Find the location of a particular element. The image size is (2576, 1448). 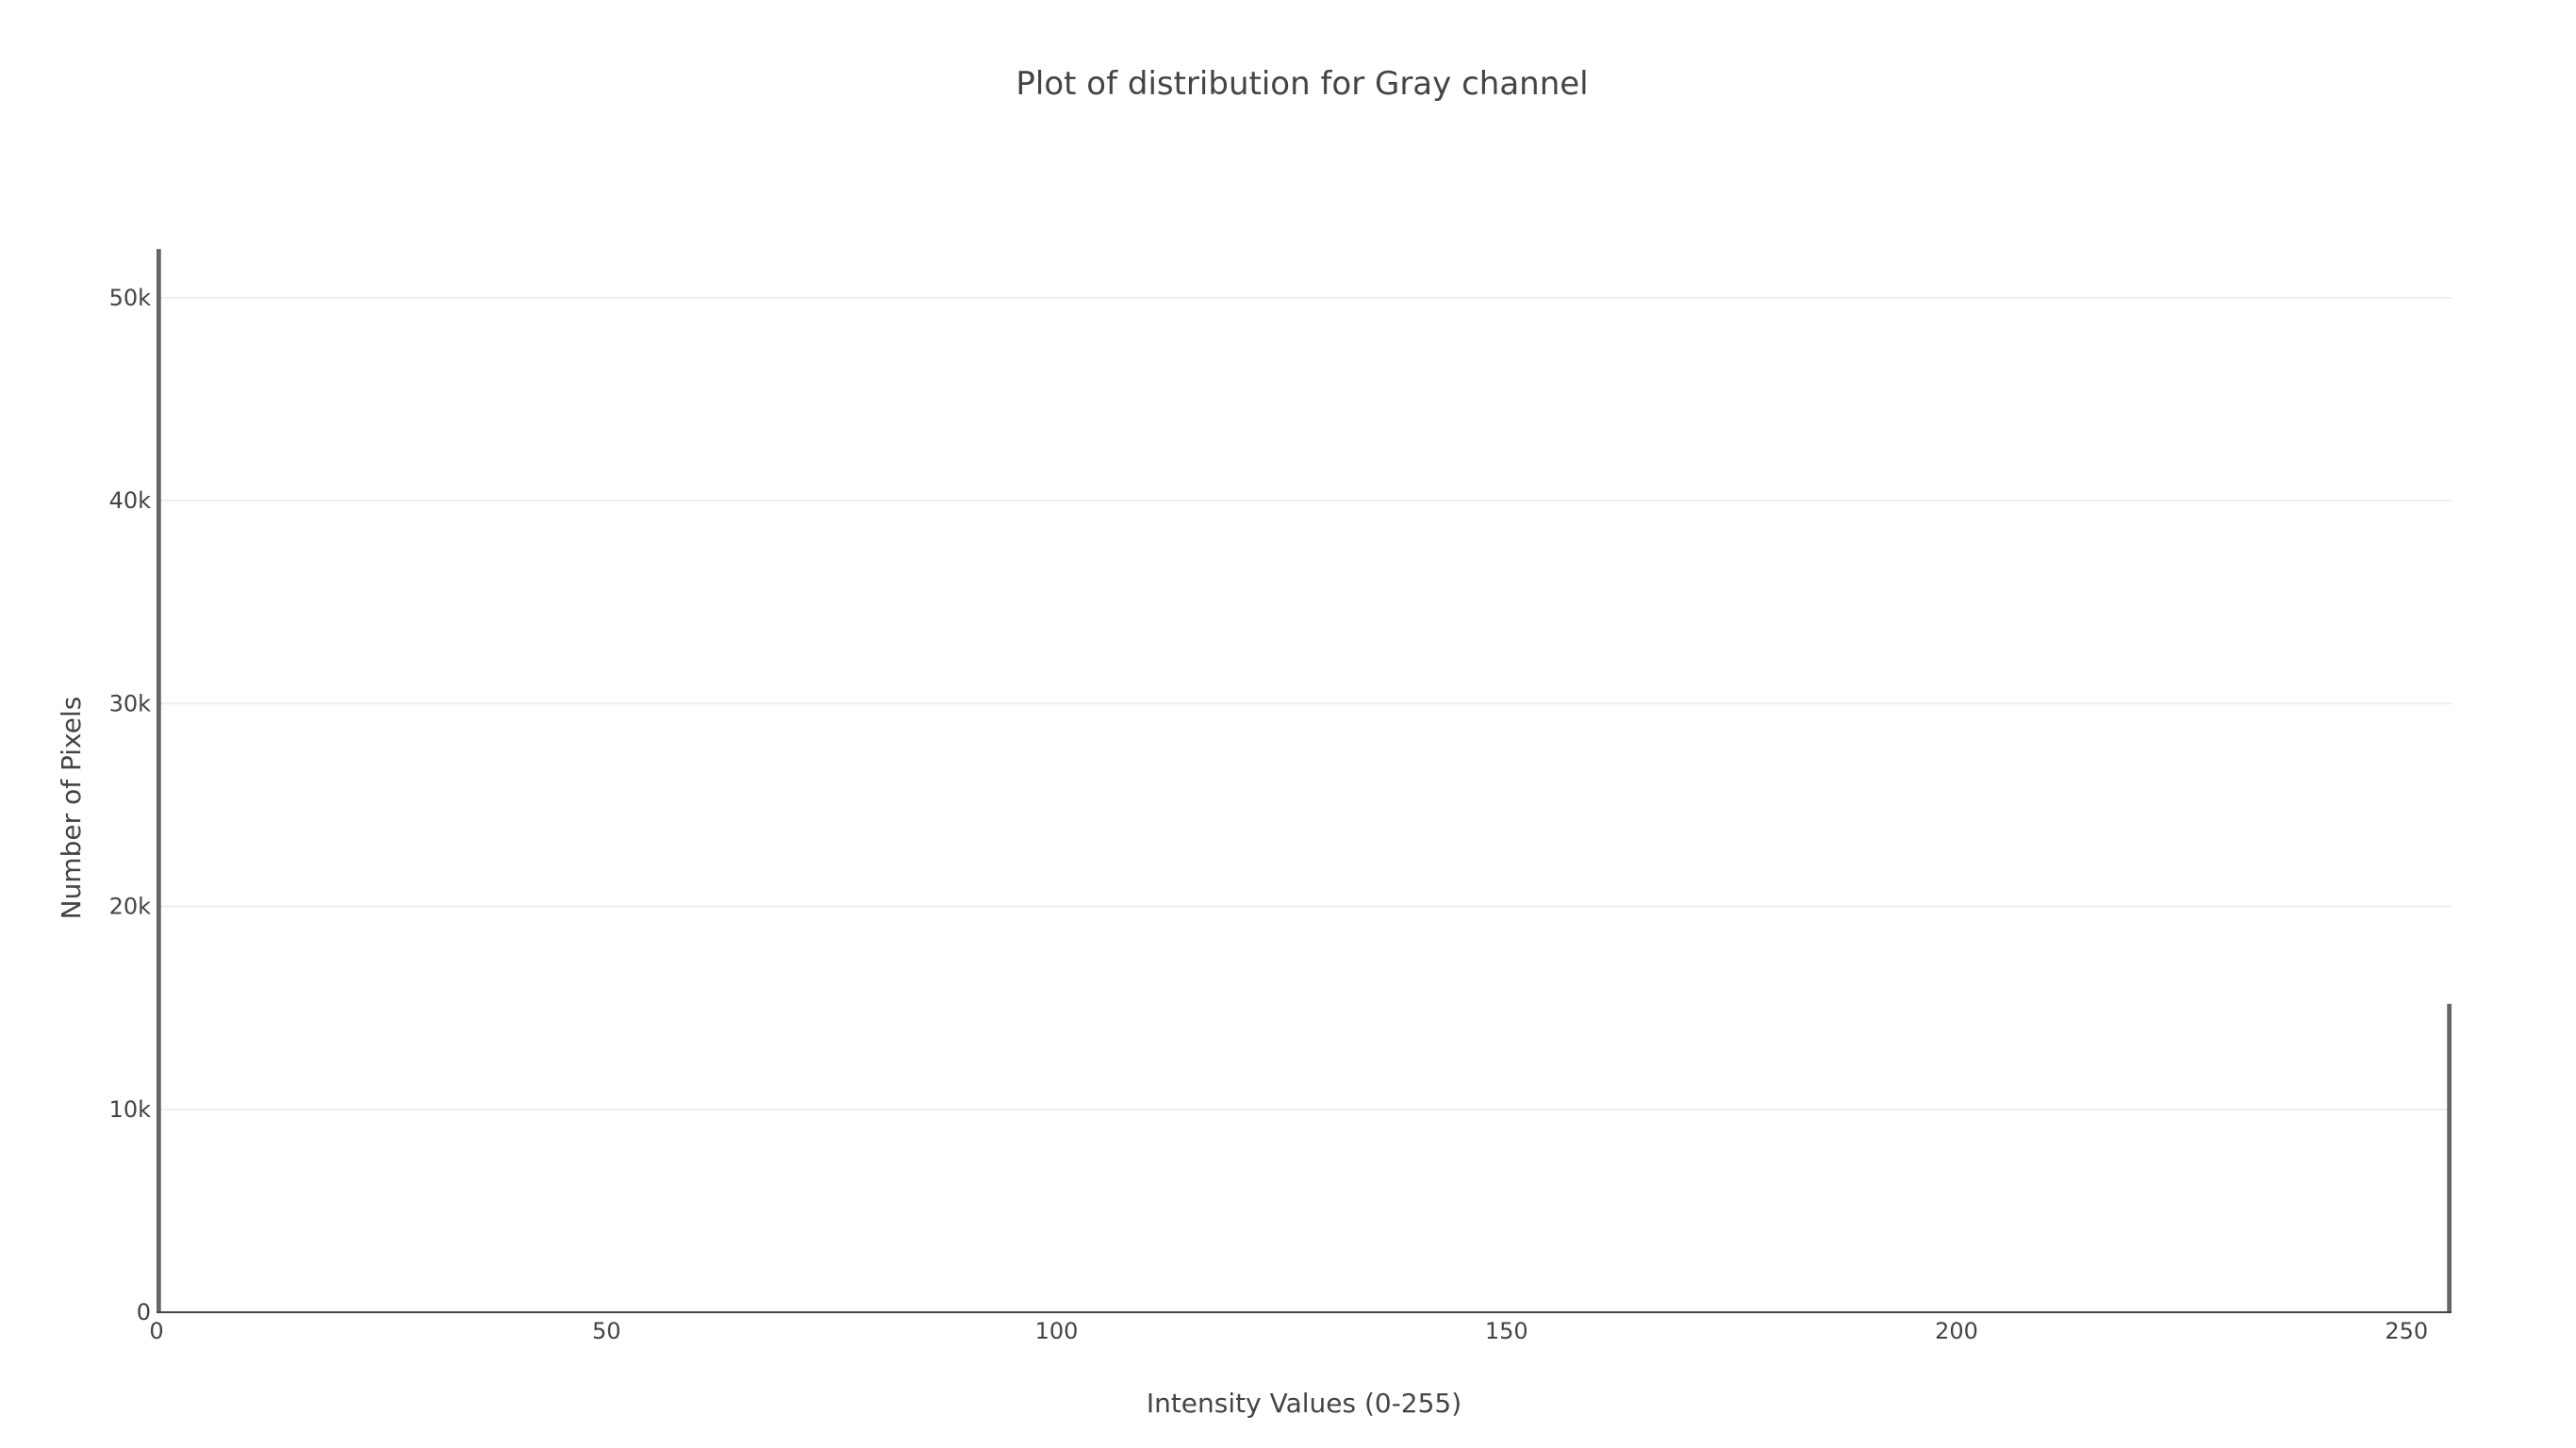

x-axis-title: Intensity Values (0-255) is located at coordinates (1304, 1403).